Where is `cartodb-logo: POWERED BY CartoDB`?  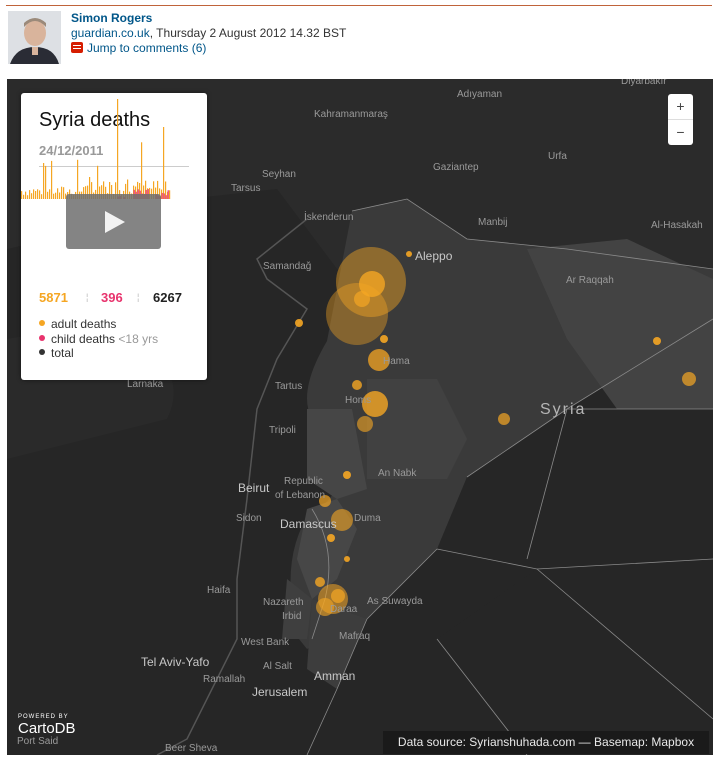 cartodb-logo: POWERED BY CartoDB is located at coordinates (47, 725).